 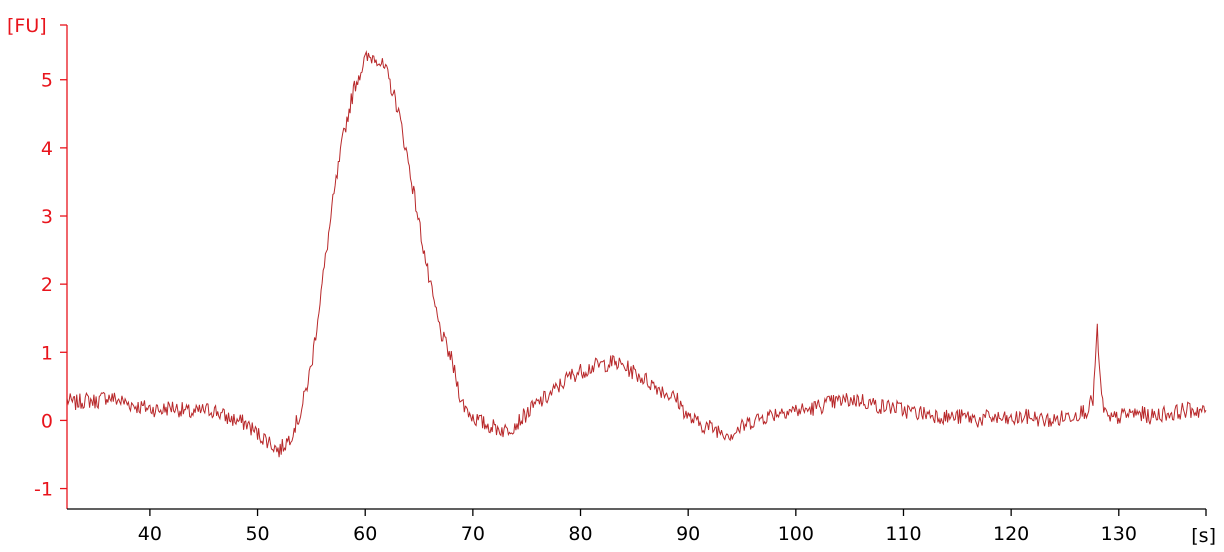 I want to click on y-axis: -1 0 1 2 3 4 5 [FU], so click(x=37, y=262).